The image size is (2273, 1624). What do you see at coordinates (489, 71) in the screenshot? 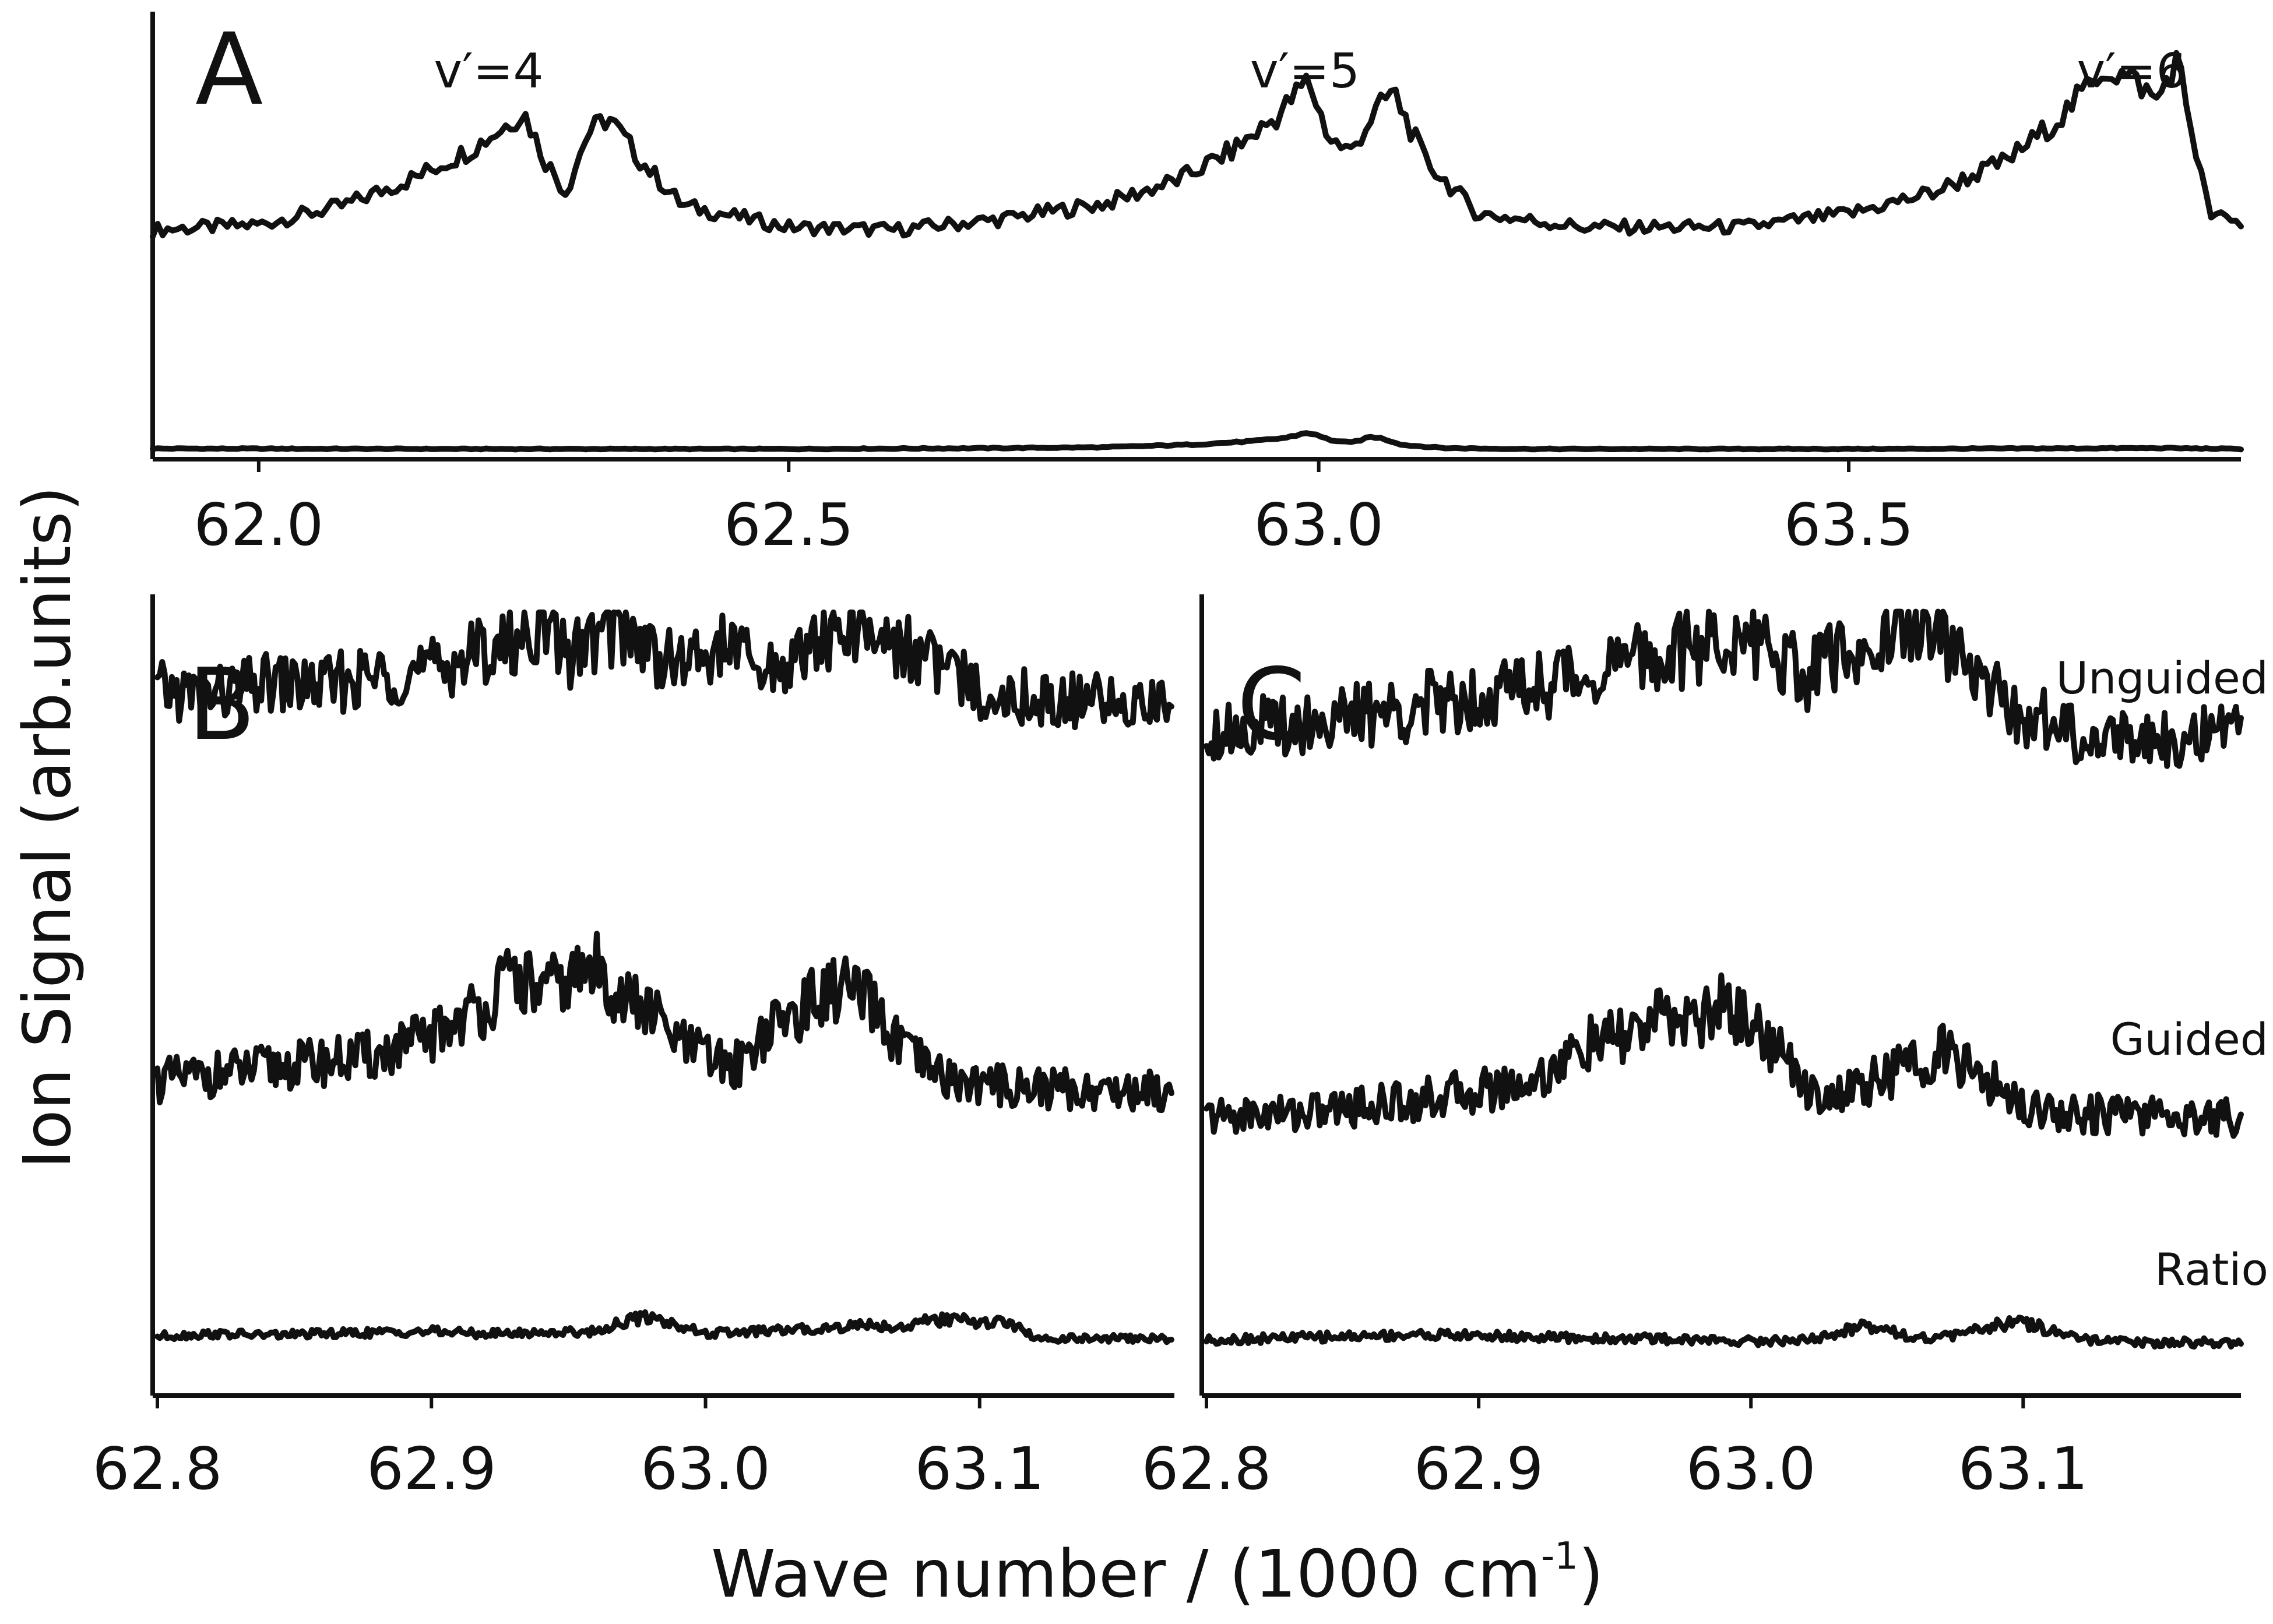
I see `peak-label: v′=4` at bounding box center [489, 71].